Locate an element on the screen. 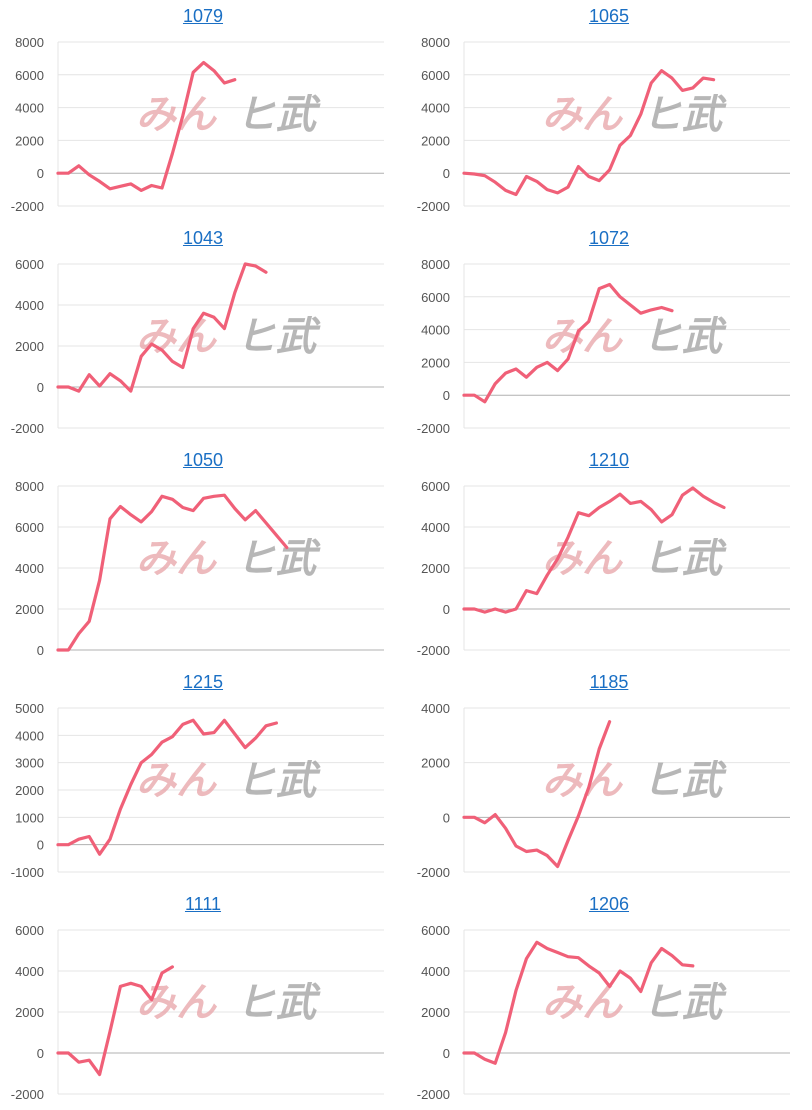  chart-title-link: 1210 is located at coordinates (609, 460).